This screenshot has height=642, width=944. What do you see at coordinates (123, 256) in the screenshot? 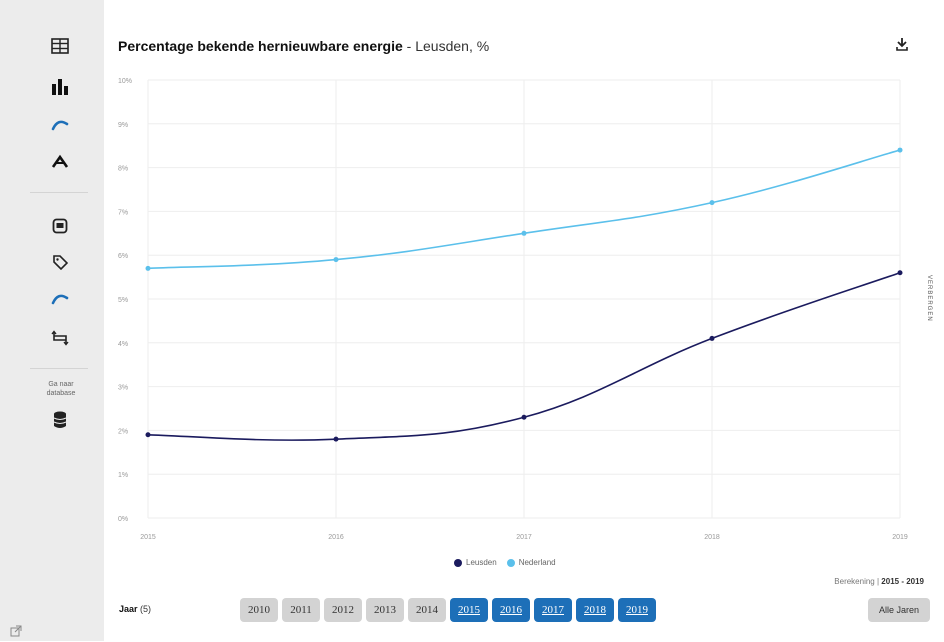
I see `y-tick-label: 6%` at bounding box center [123, 256].